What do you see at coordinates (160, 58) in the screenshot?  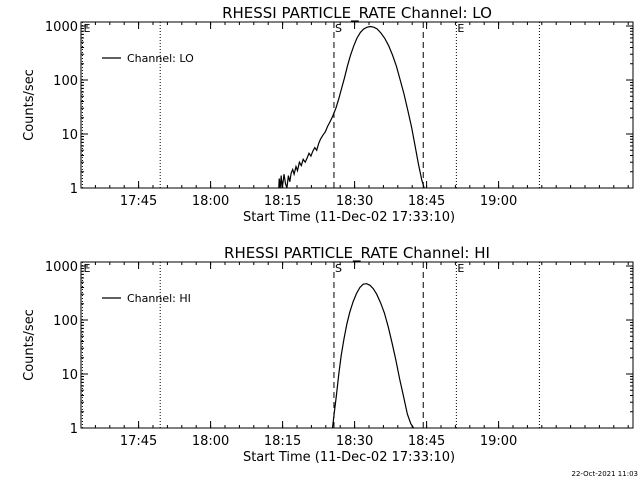 I see `legend-label: Channel: LO` at bounding box center [160, 58].